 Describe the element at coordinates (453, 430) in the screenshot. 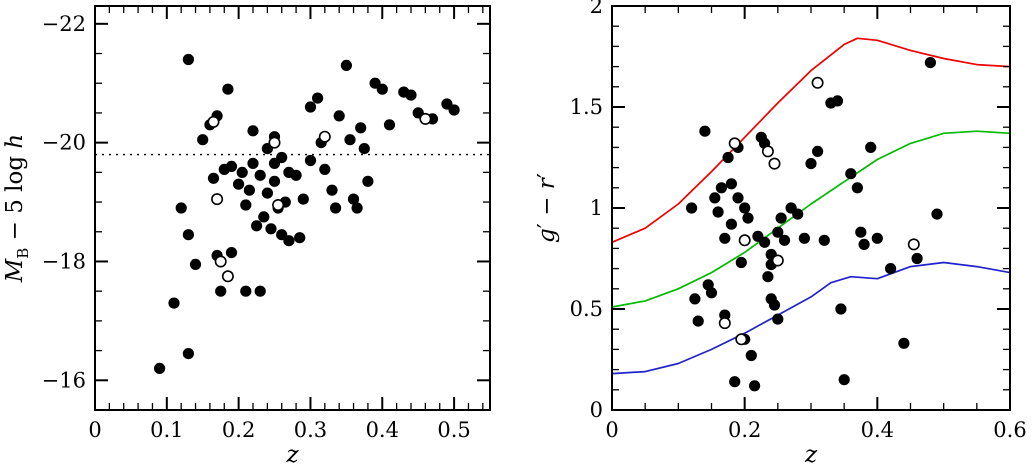

I see `x-tick-label: 0.5` at that location.